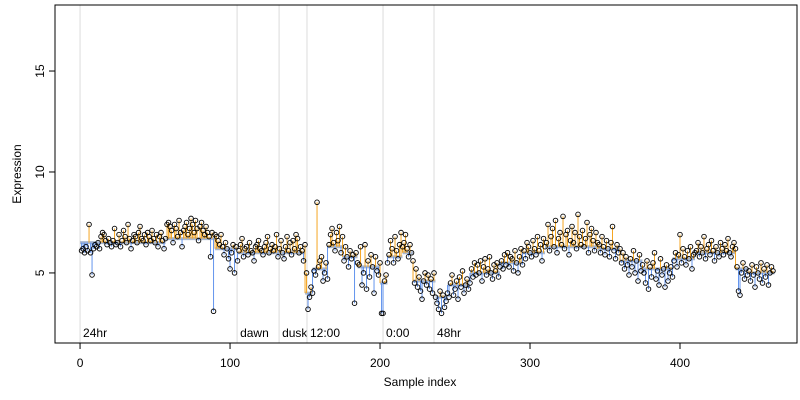  Describe the element at coordinates (230, 363) in the screenshot. I see `x-tick-label: 100` at that location.